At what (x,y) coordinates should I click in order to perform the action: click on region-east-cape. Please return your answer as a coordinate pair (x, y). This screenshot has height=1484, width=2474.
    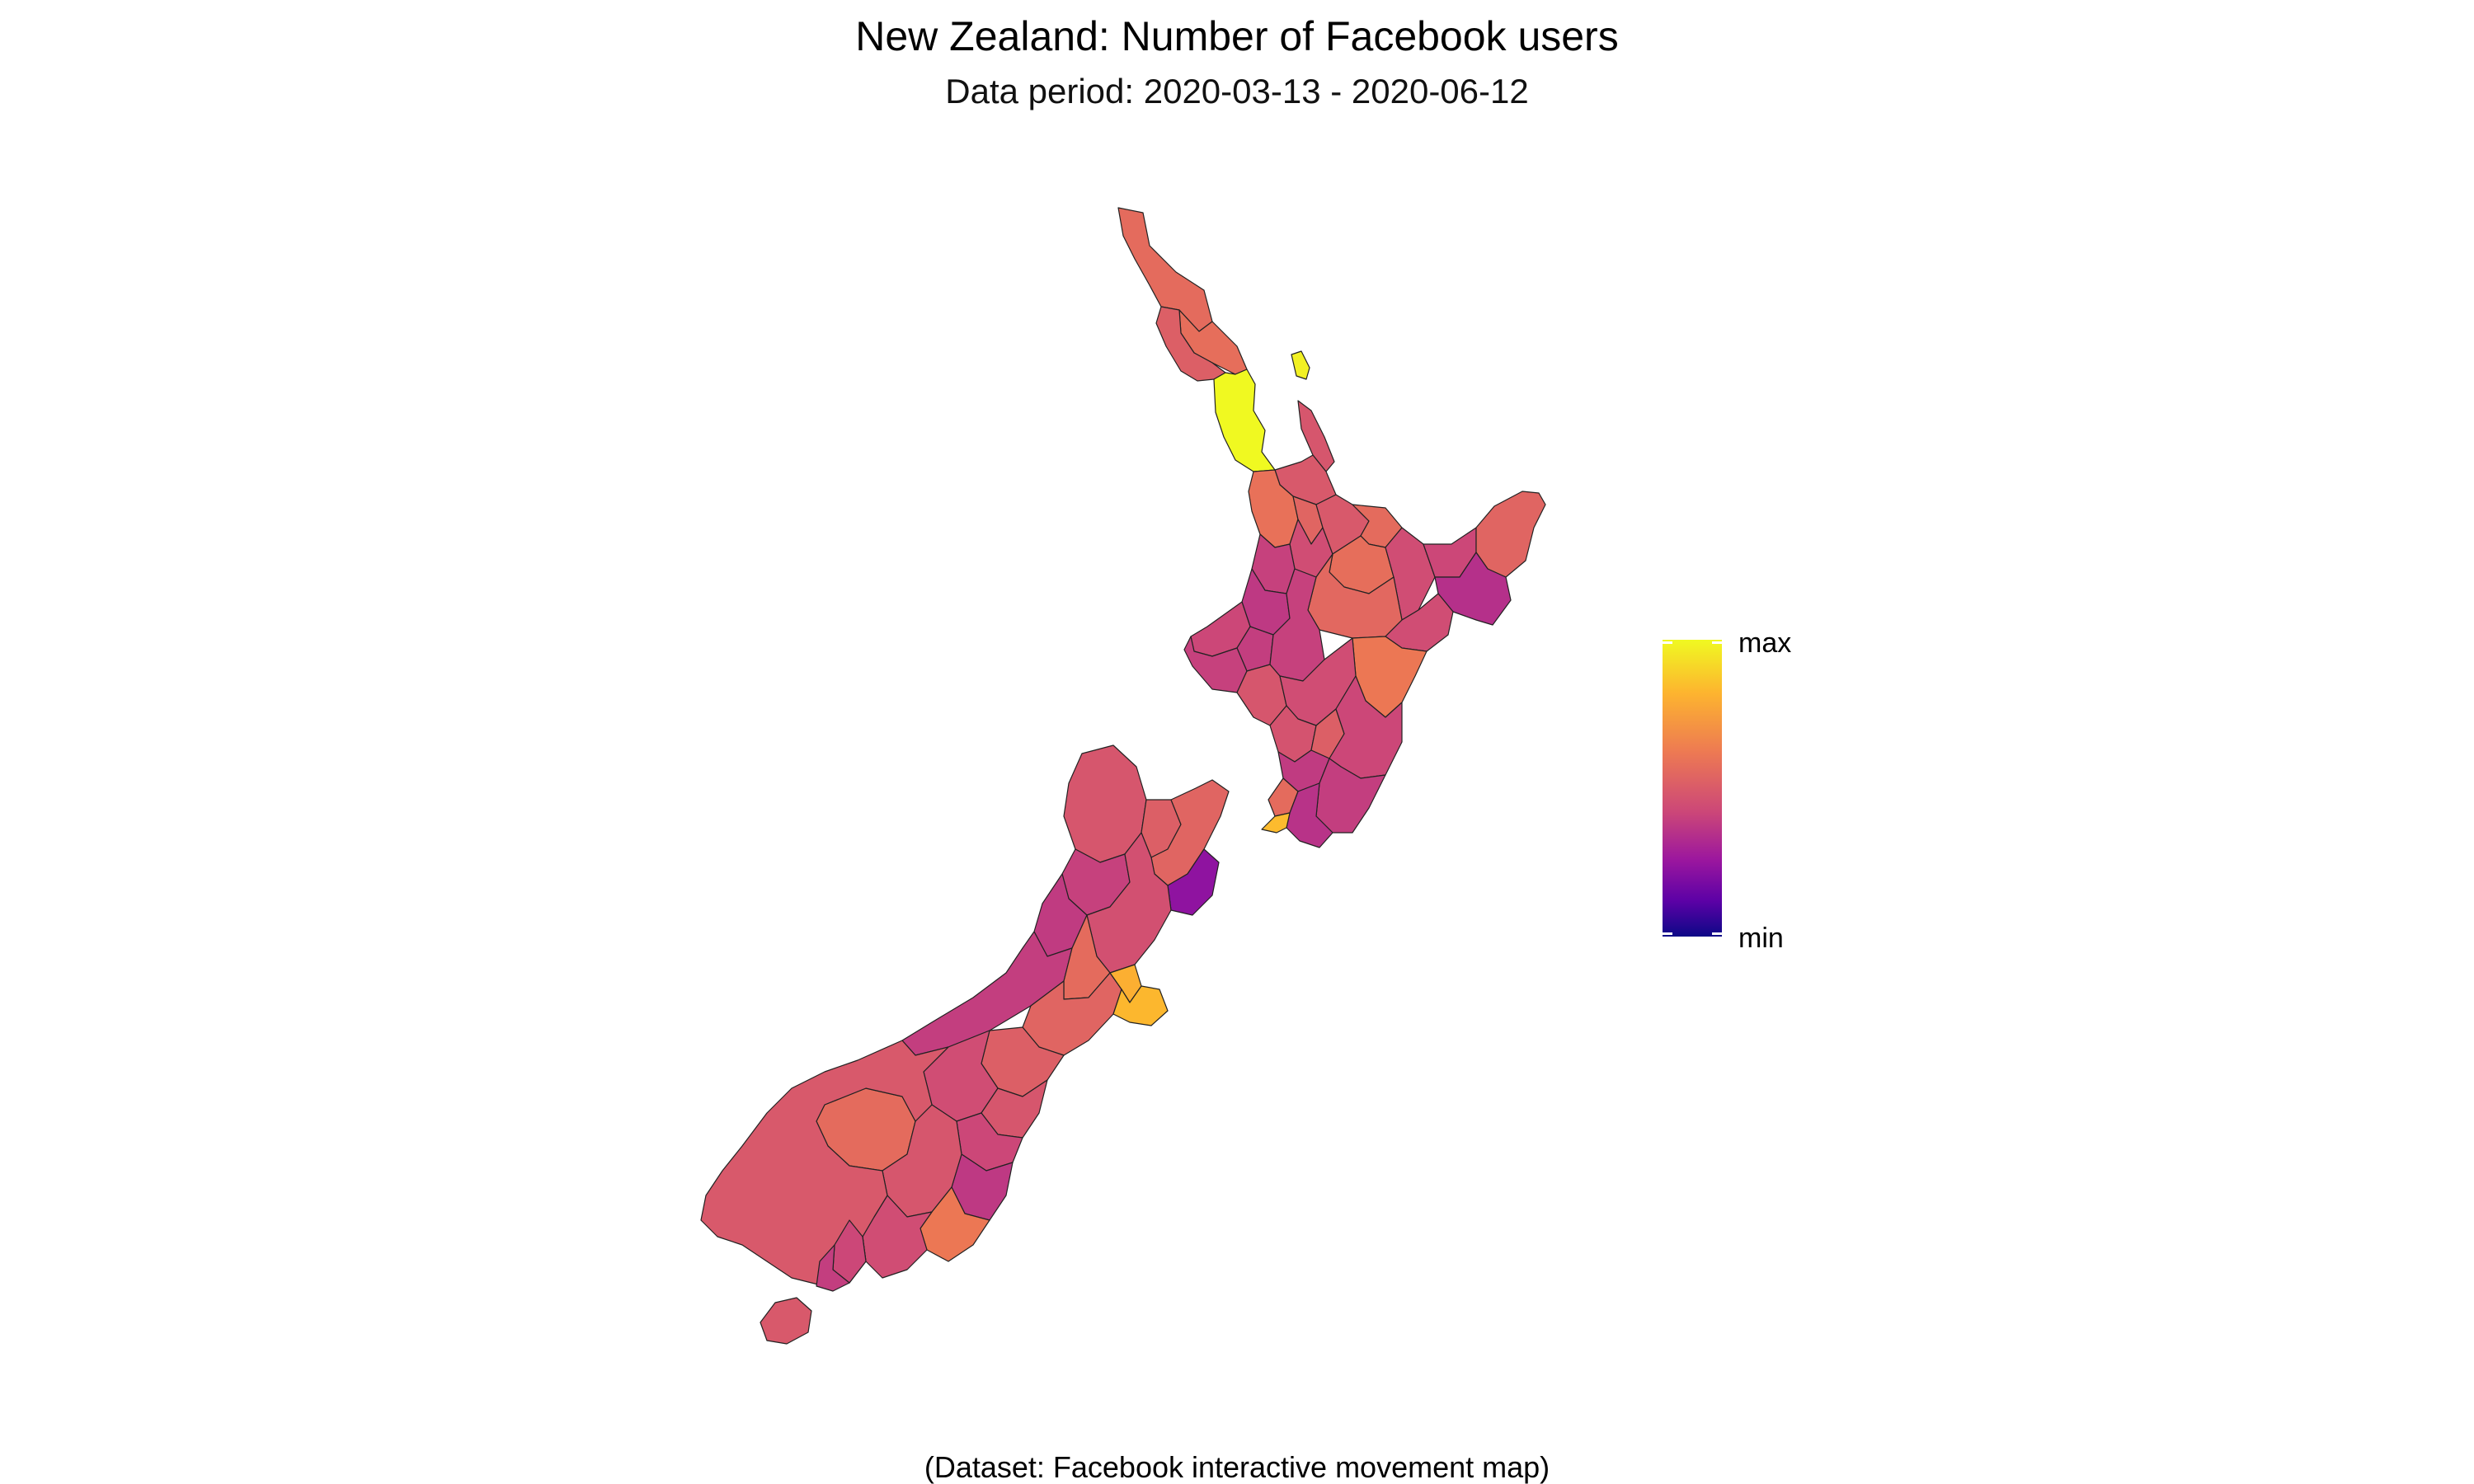
    Looking at the image, I should click on (1510, 534).